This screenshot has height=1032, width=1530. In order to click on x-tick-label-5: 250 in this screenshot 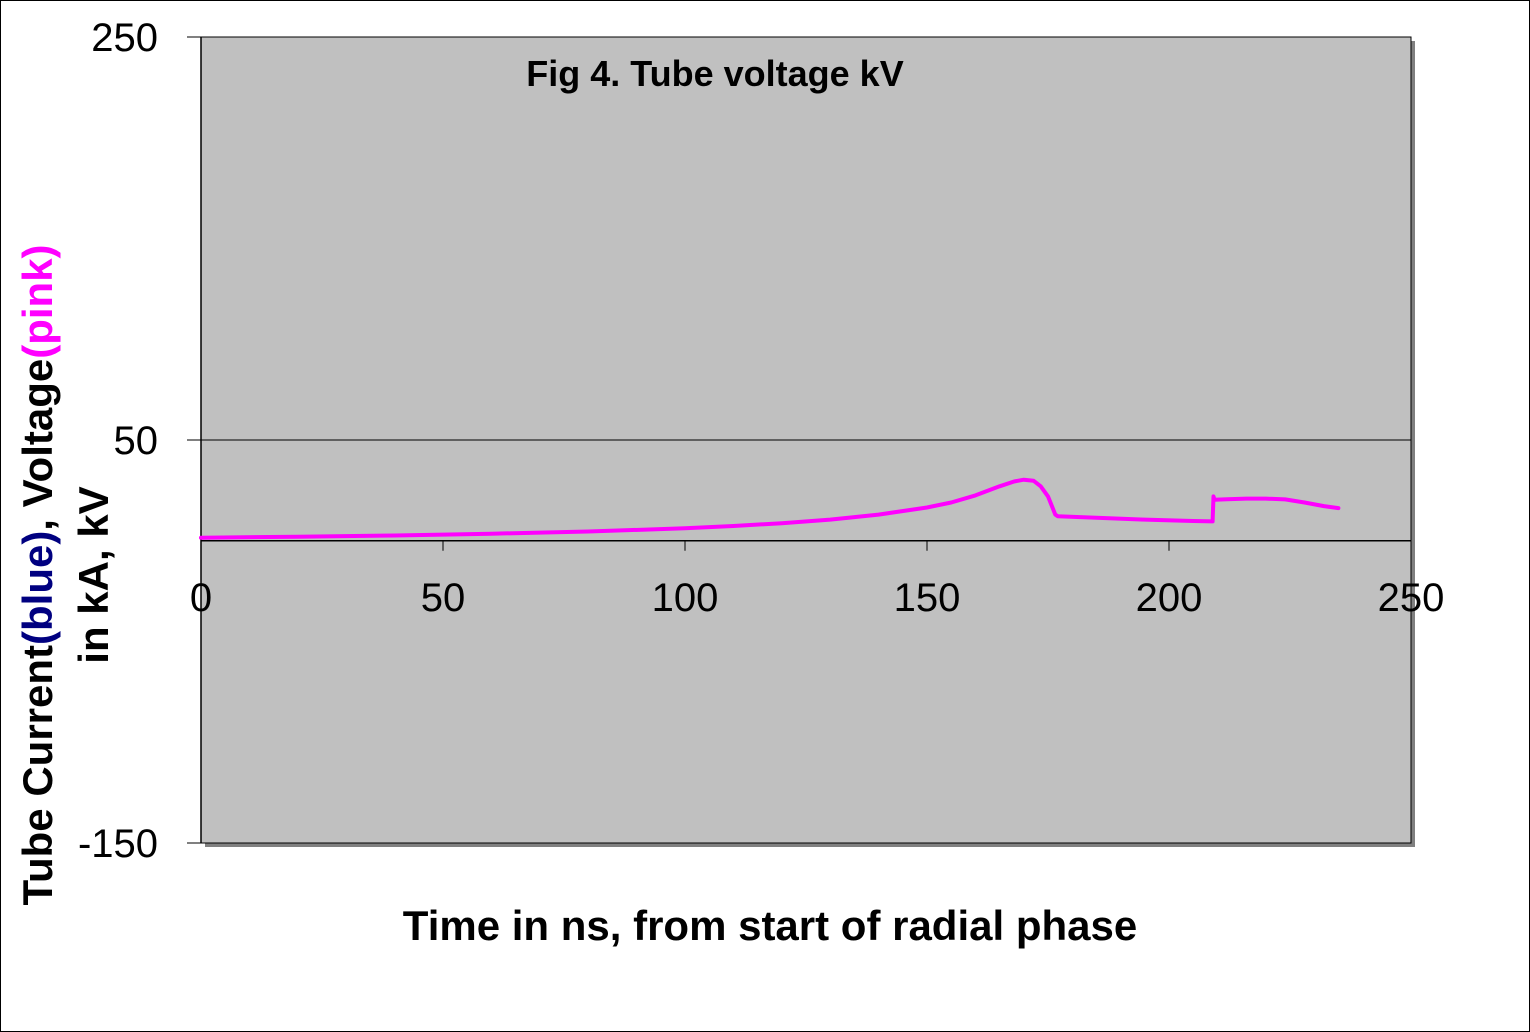, I will do `click(1411, 598)`.